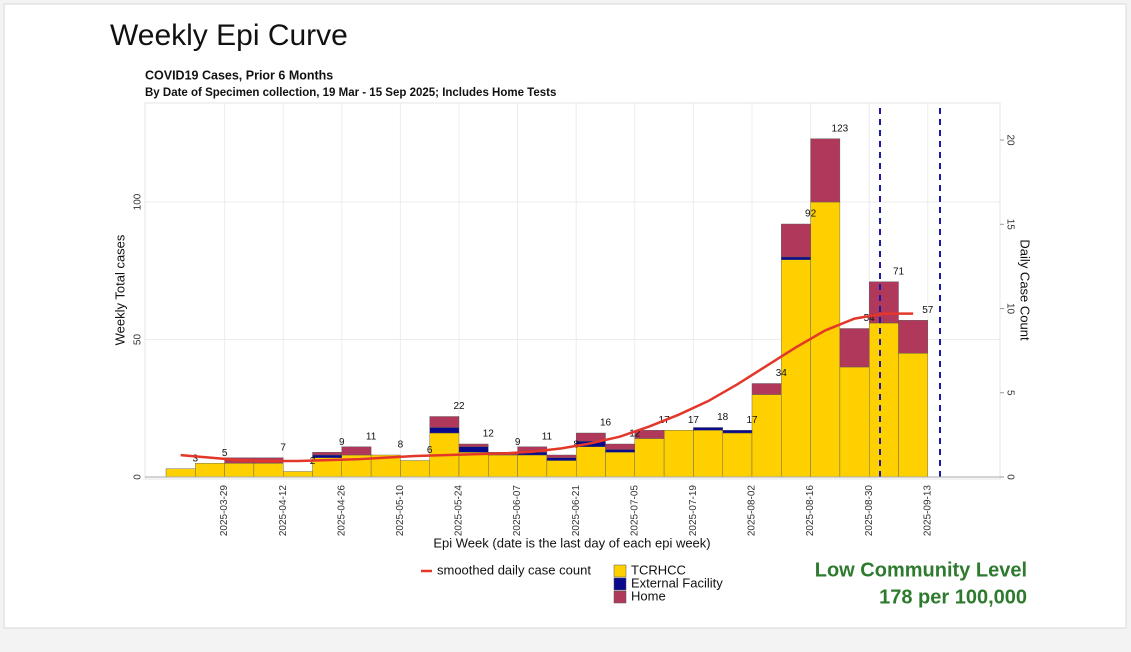  What do you see at coordinates (869, 511) in the screenshot?
I see `x-tick-label: 2025-08-30` at bounding box center [869, 511].